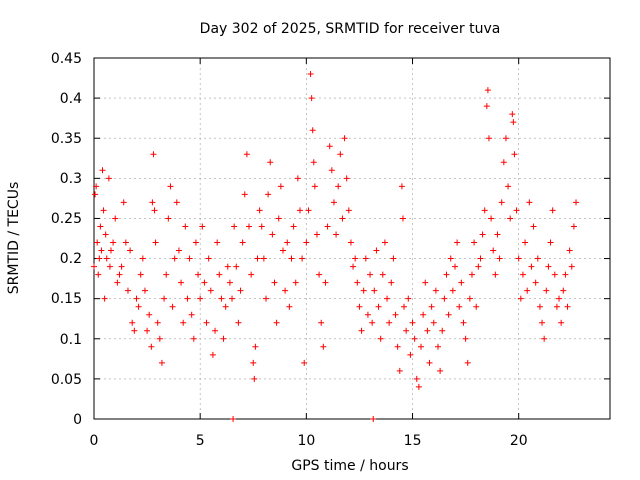 The height and width of the screenshot is (480, 640). Describe the element at coordinates (71, 259) in the screenshot. I see `y-tick-label: 0.2` at that location.